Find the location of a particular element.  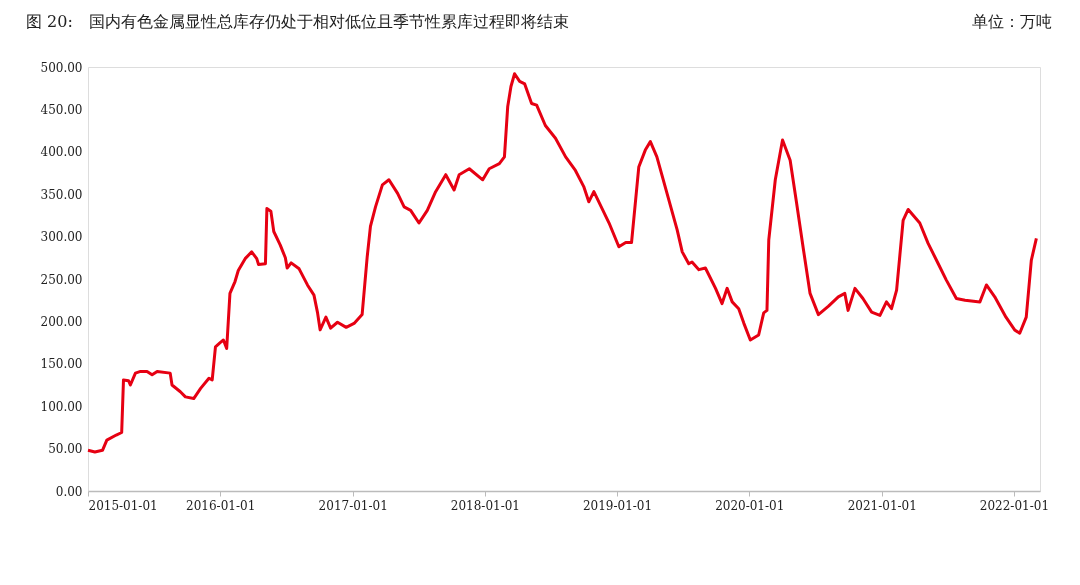

y-tick-label: 500.00 is located at coordinates (61, 67).